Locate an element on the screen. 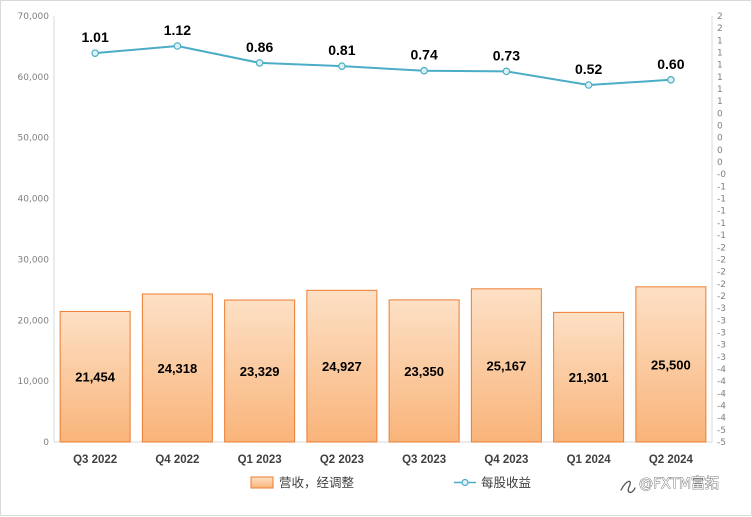  watermark: @FXTM富拓 is located at coordinates (669, 484).